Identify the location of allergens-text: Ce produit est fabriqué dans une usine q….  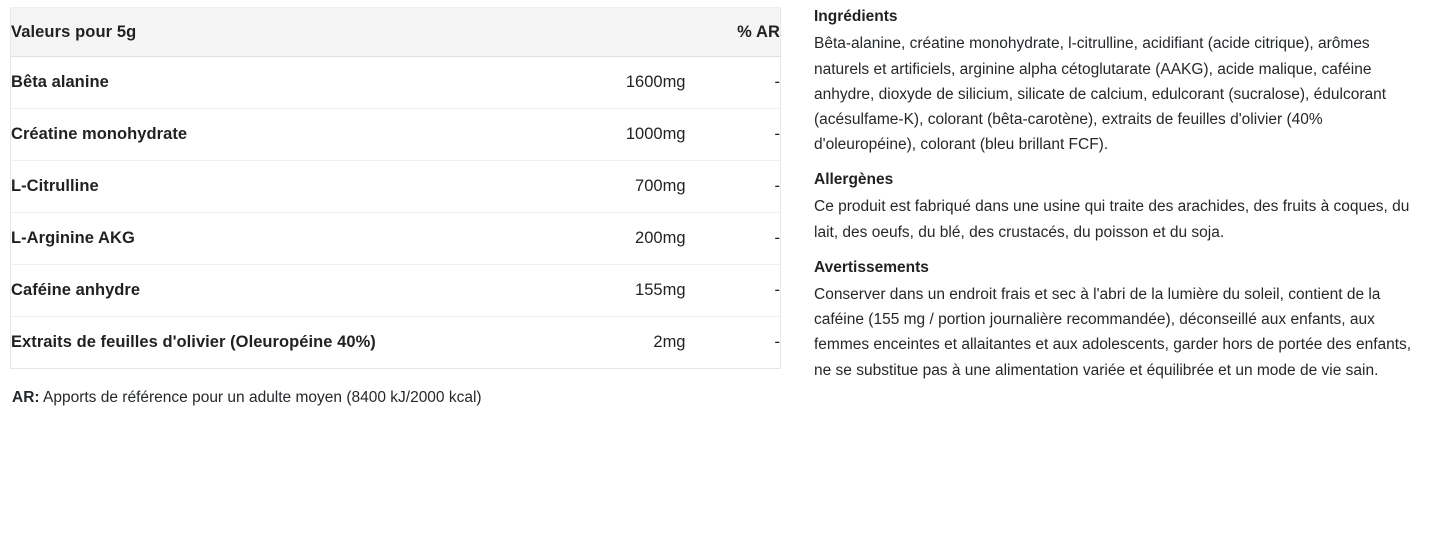
(1112, 219).